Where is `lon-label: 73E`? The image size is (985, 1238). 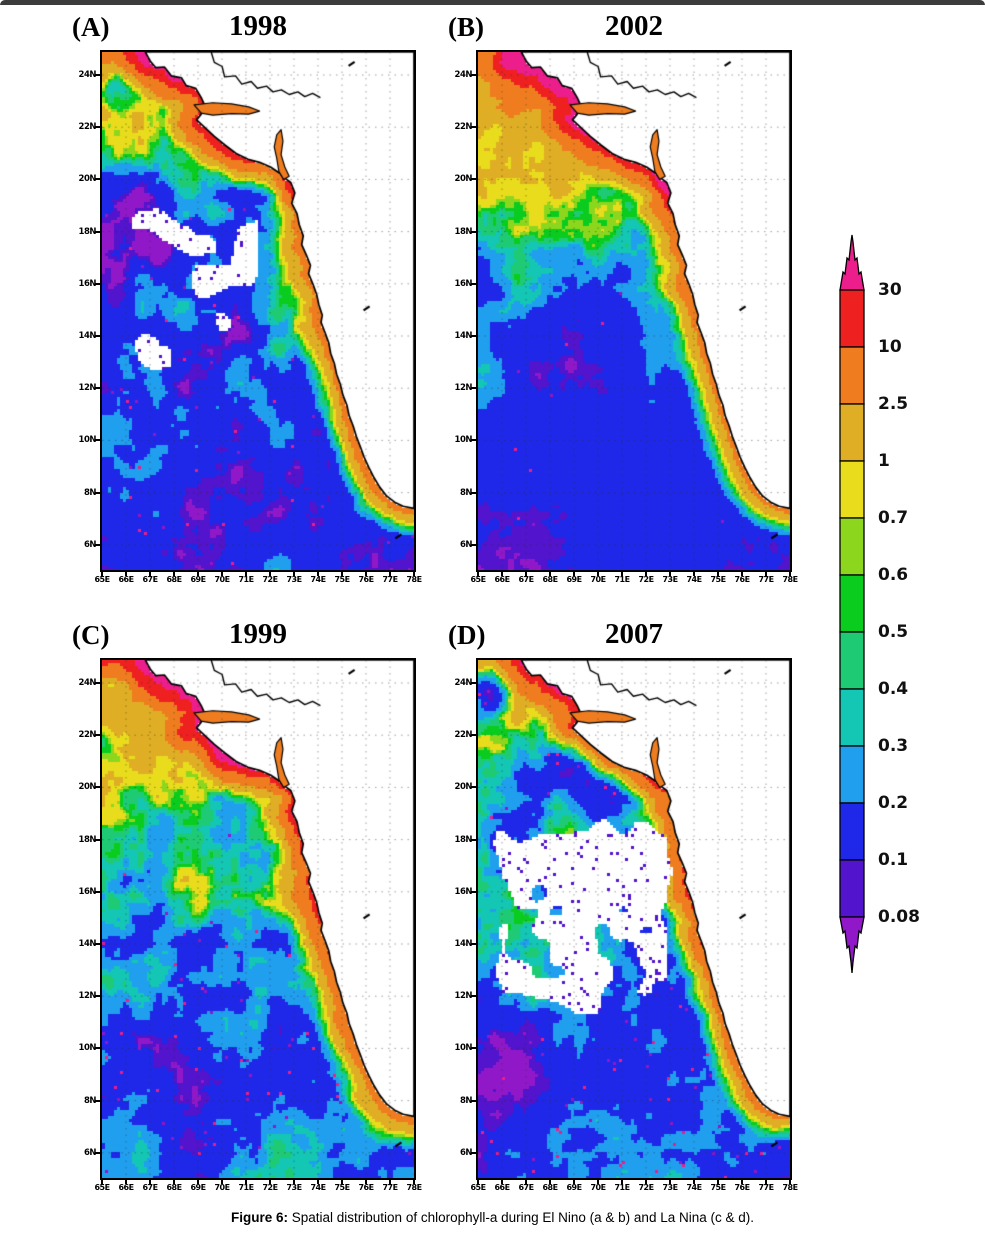
lon-label: 73E is located at coordinates (670, 1187).